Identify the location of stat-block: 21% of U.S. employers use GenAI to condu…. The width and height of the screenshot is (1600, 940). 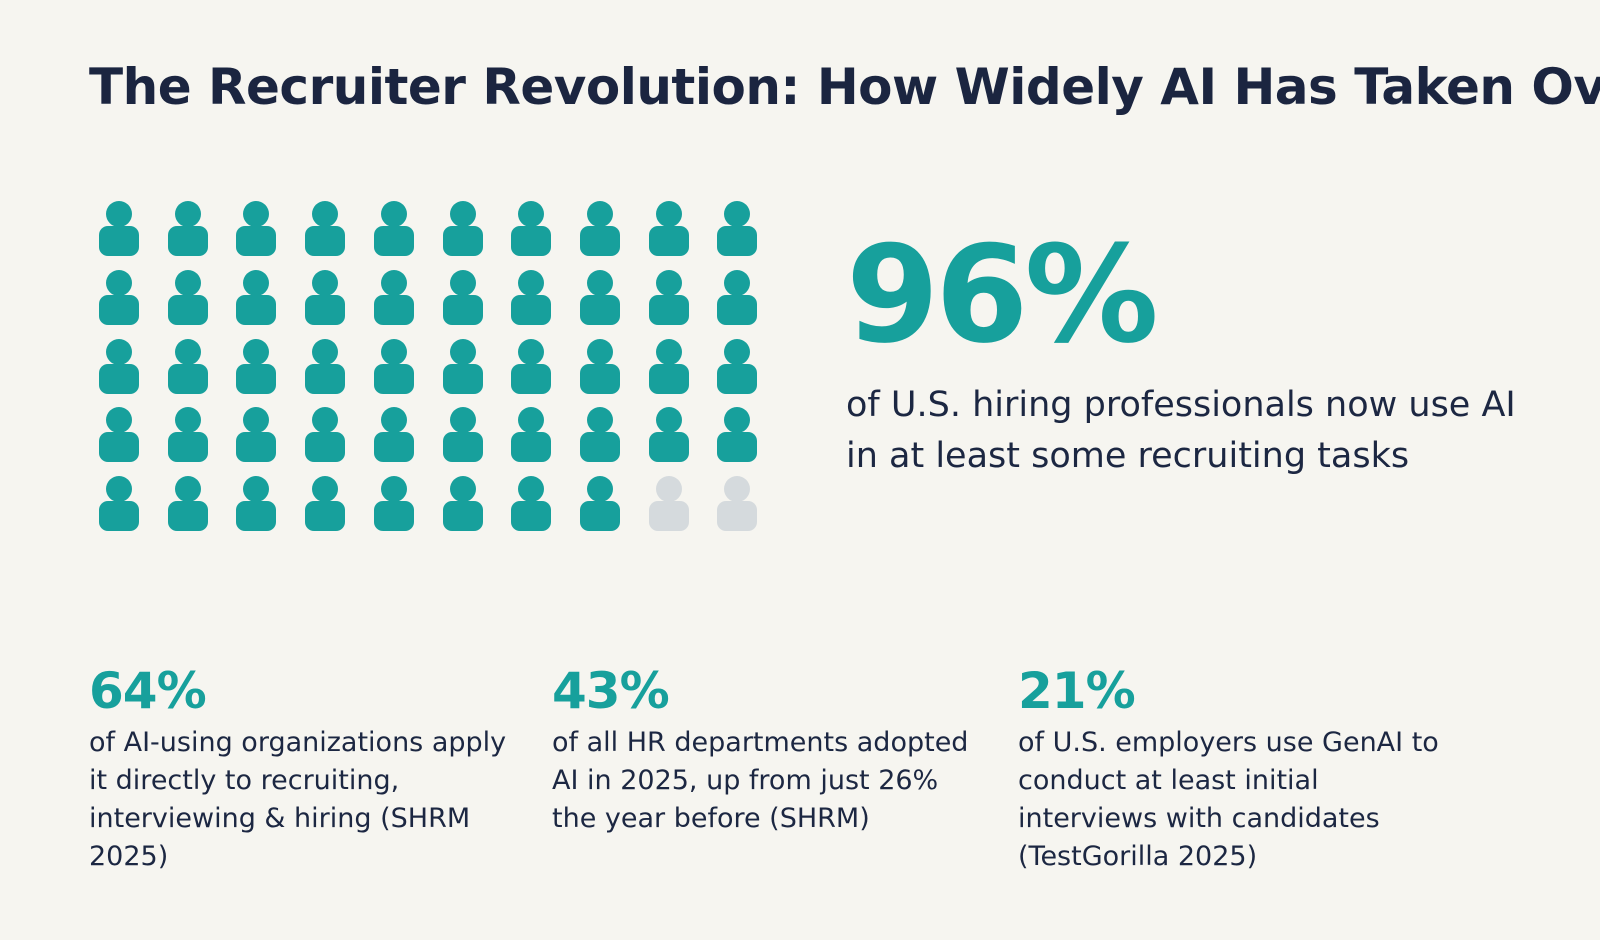
(1238, 771).